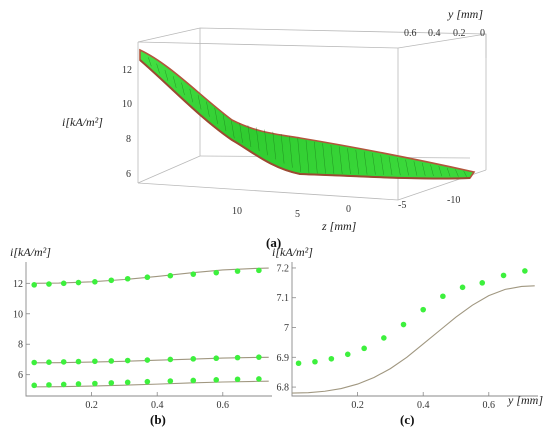 Image resolution: width=550 pixels, height=435 pixels. I want to click on x-tick: -5, so click(402, 205).